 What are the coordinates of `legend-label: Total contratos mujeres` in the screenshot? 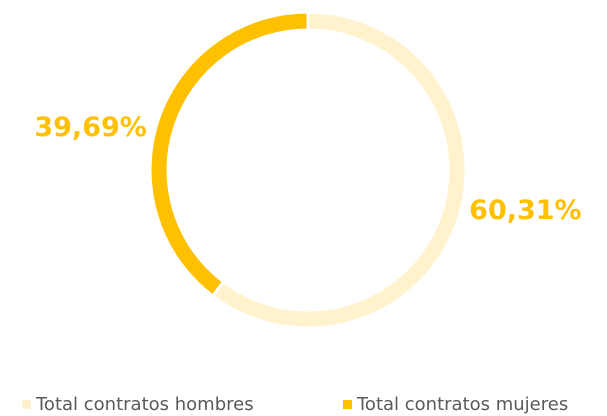 It's located at (462, 404).